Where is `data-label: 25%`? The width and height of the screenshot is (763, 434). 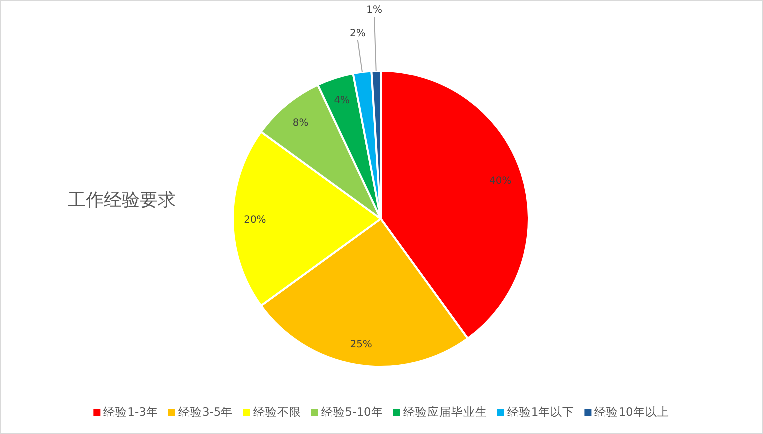
data-label: 25% is located at coordinates (361, 344).